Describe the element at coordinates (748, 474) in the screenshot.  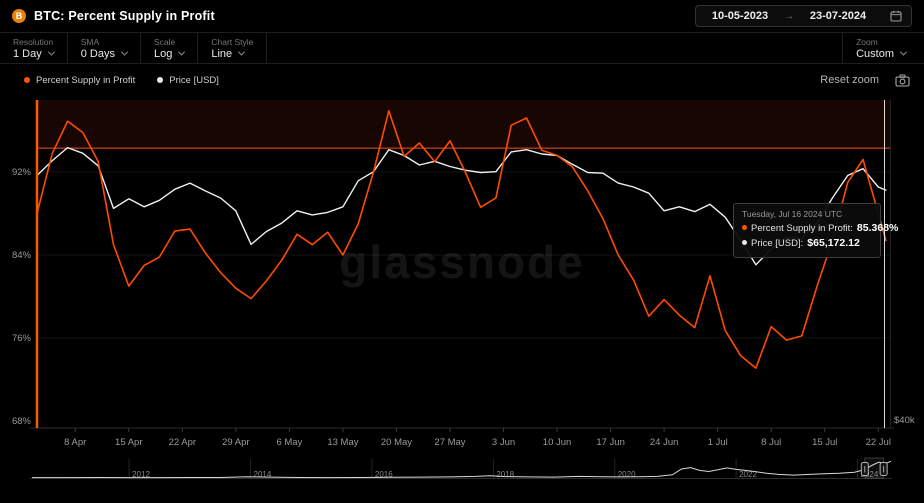
I see `svg-text: 2022` at that location.